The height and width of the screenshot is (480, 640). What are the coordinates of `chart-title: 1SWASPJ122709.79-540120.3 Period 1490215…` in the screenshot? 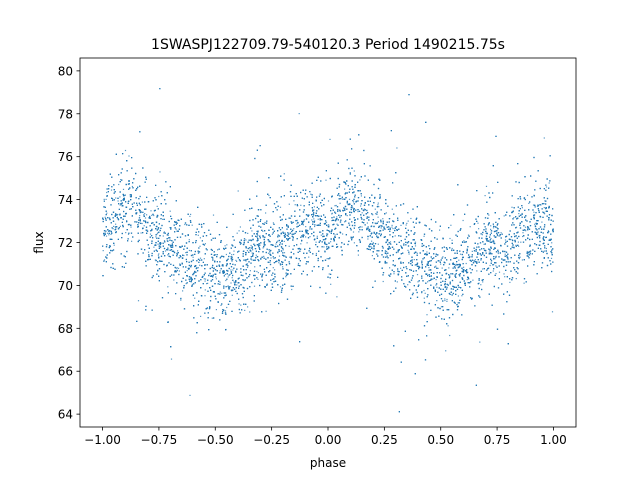 It's located at (328, 45).